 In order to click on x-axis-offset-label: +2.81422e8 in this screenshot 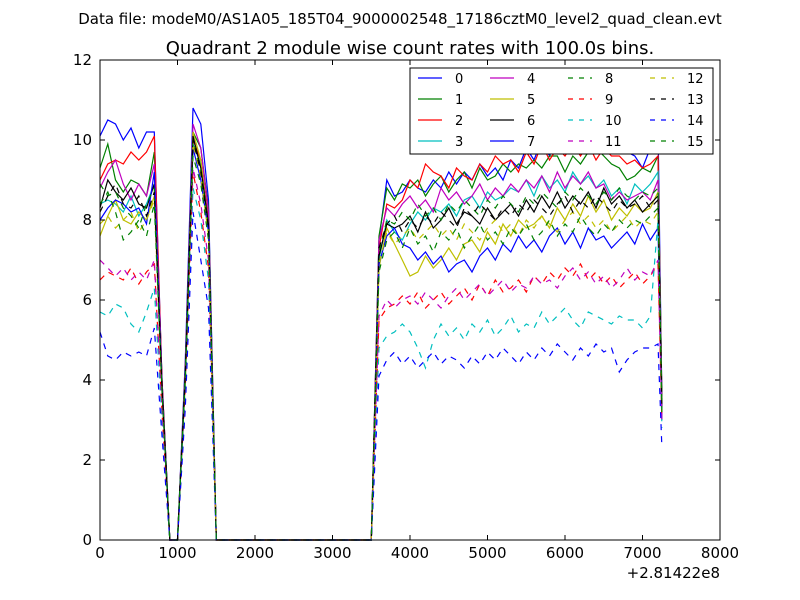, I will do `click(673, 573)`.